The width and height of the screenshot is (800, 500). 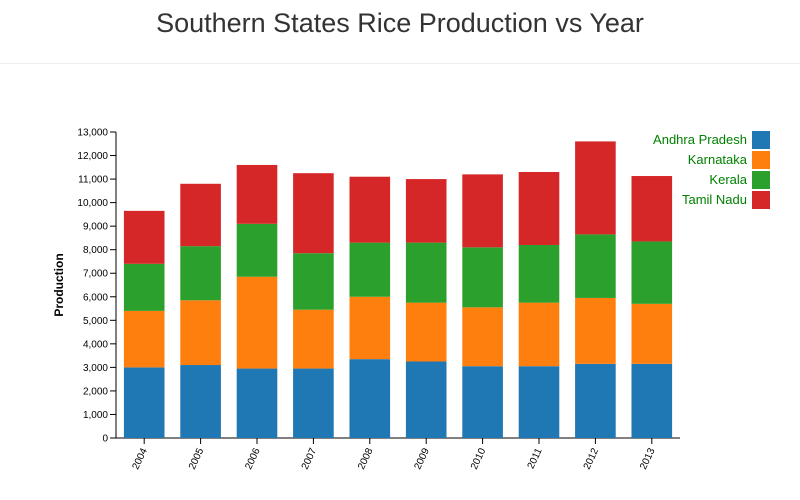 I want to click on y-tick-label: 9,000, so click(x=95, y=227).